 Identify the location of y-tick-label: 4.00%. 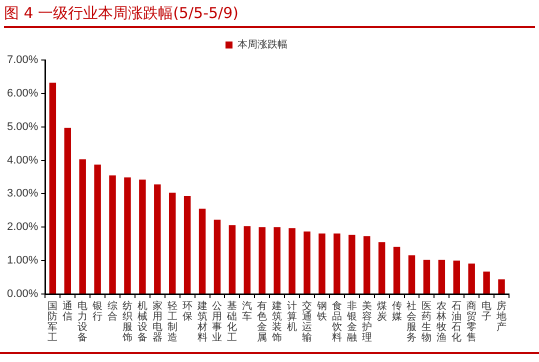
(22, 160).